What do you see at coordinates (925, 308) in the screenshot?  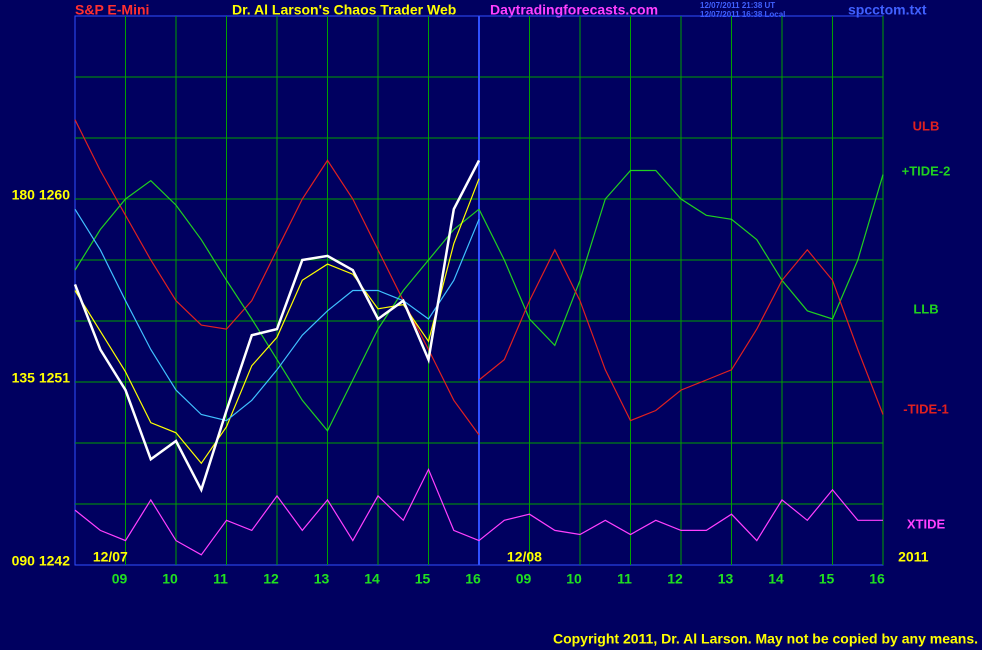 I see `legend-label: LLB` at bounding box center [925, 308].